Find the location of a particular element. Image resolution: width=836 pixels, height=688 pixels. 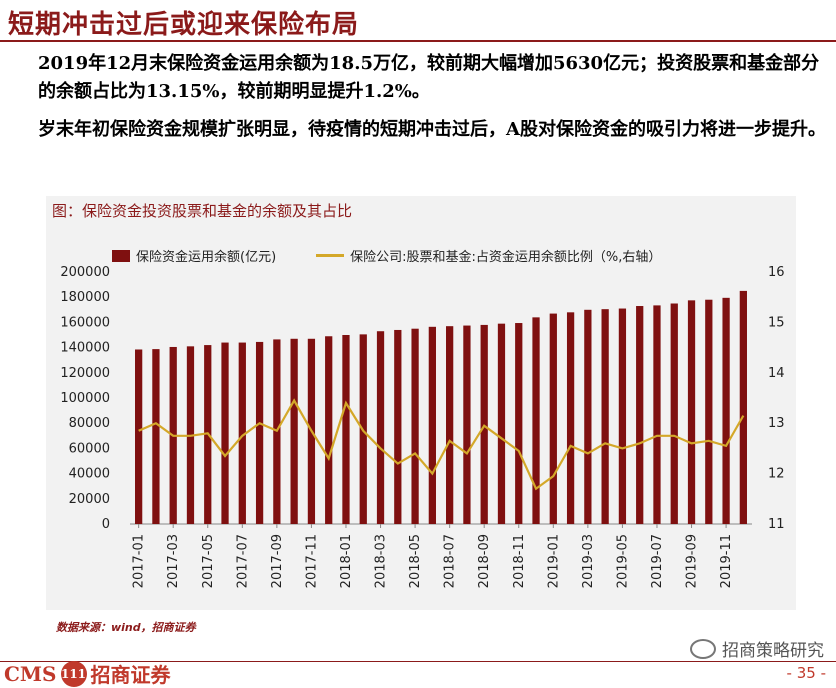

x-tick-label: 2019-03 is located at coordinates (588, 561).